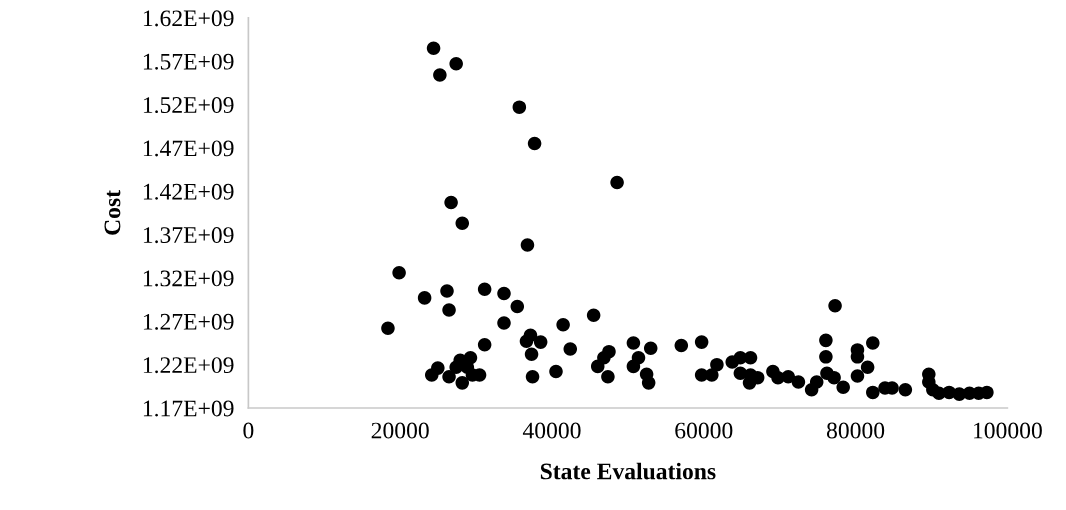 Image resolution: width=1066 pixels, height=510 pixels. I want to click on y-tick-label: 1.57E+09, so click(188, 61).